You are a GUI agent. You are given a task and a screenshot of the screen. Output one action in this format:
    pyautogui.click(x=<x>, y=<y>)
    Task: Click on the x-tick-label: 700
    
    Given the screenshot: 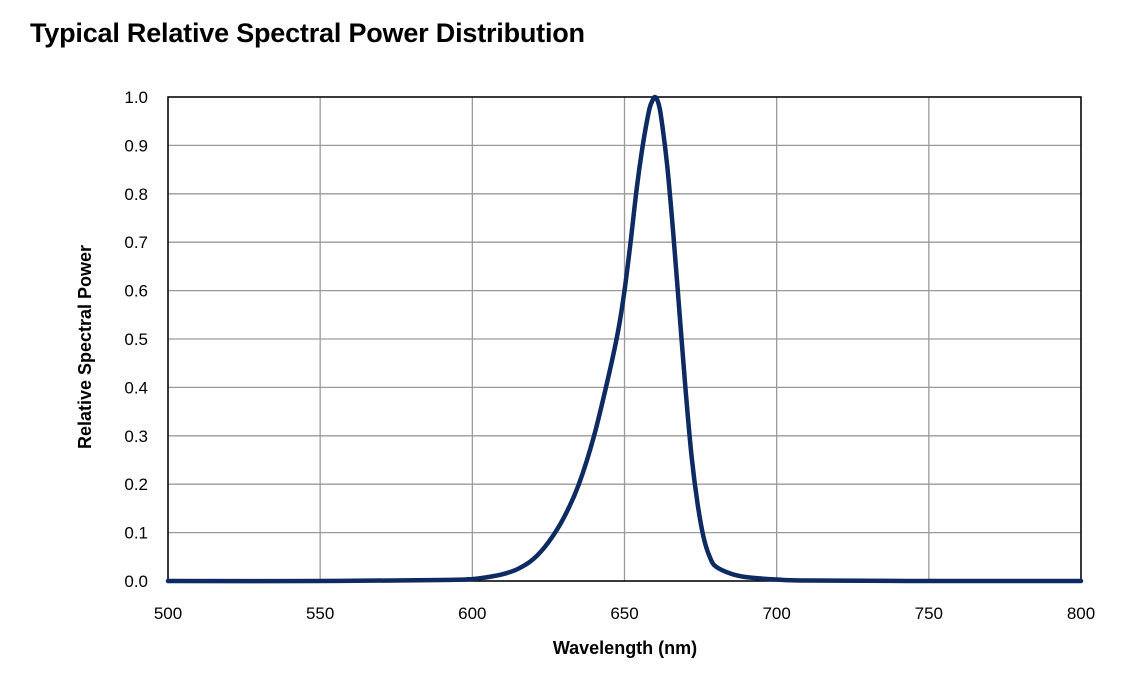 What is the action you would take?
    pyautogui.click(x=776, y=613)
    